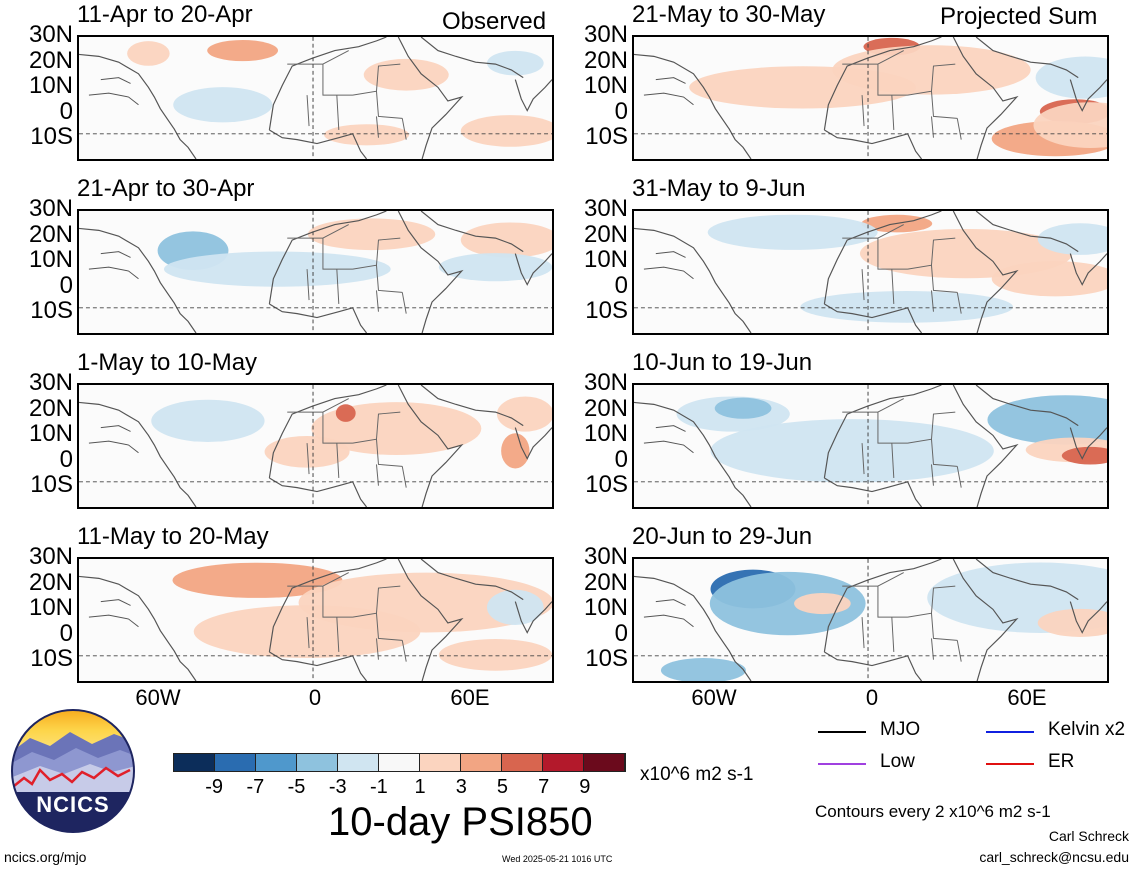 The image size is (1135, 872). Describe the element at coordinates (897, 761) in the screenshot. I see `legend-label: Low` at that location.